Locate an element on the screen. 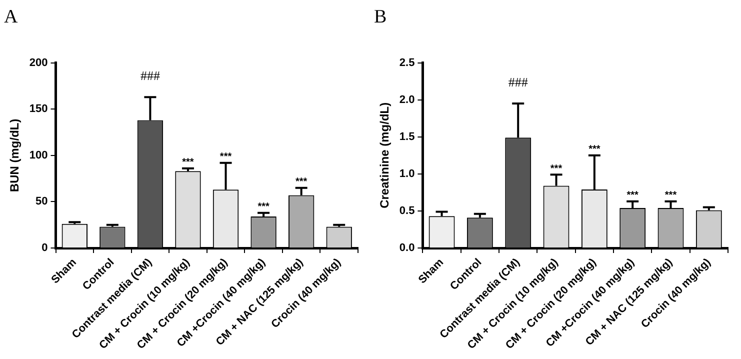 Image resolution: width=741 pixels, height=359 pixels. y-tick-label: 0.0 is located at coordinates (407, 248).